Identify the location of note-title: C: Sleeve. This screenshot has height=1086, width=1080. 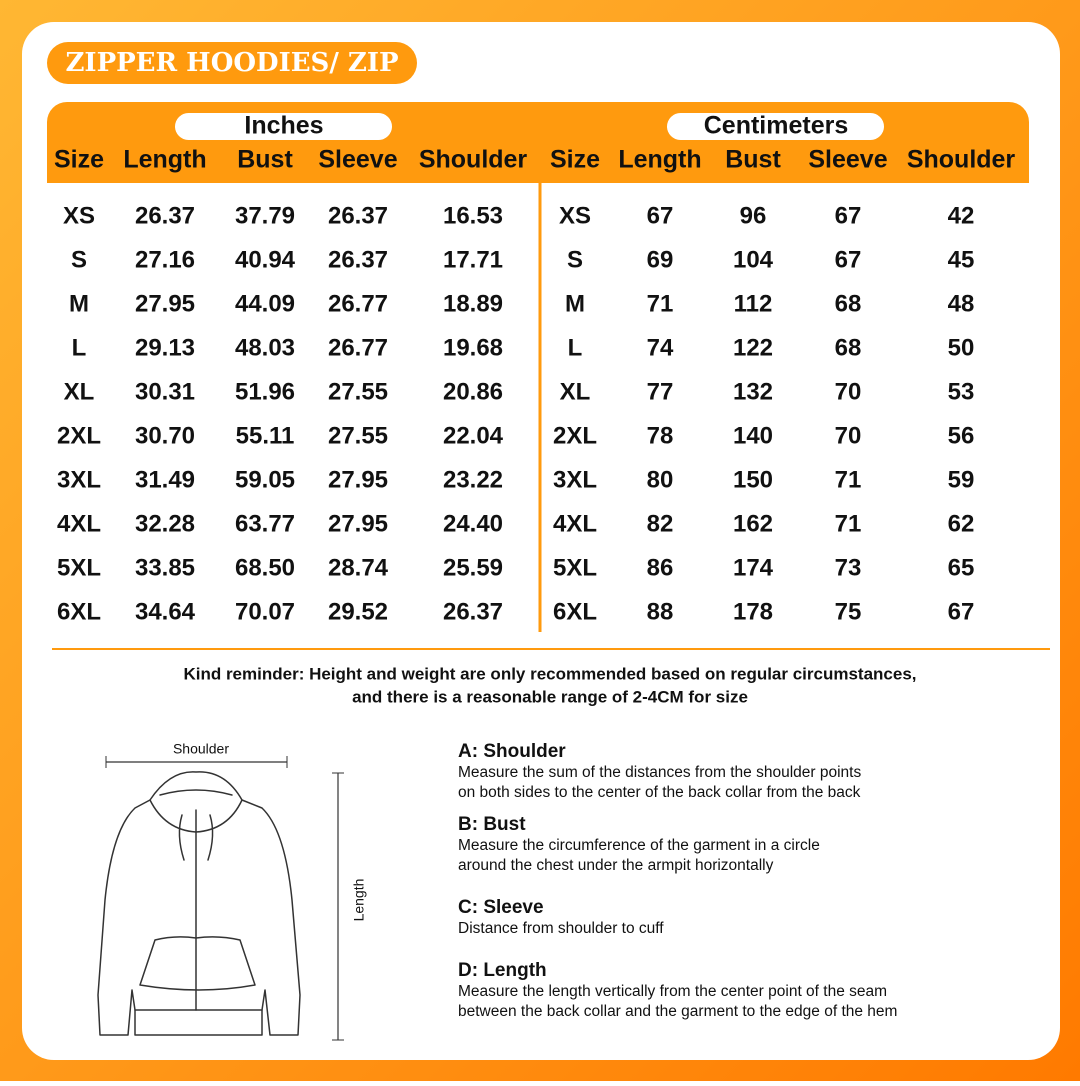
(501, 907).